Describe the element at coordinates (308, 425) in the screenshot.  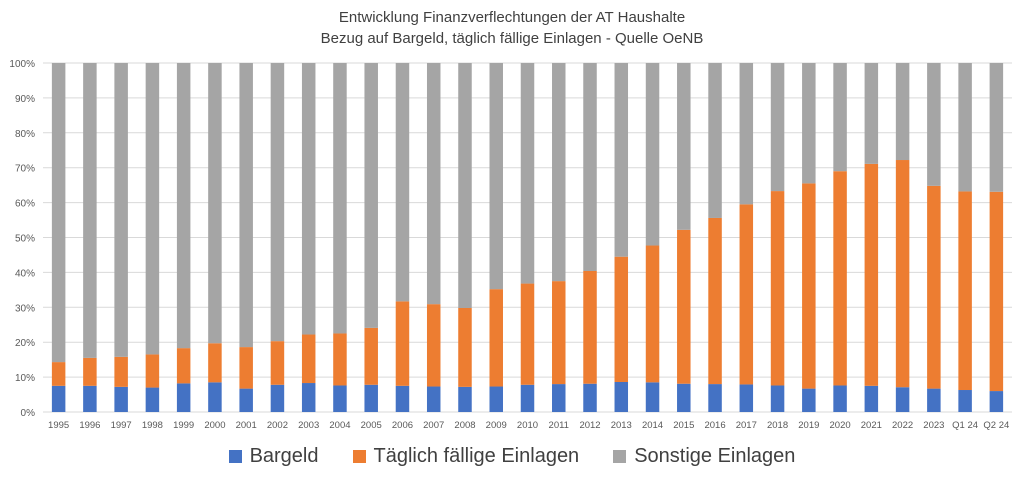
I see `x-tick-label: 2003` at that location.